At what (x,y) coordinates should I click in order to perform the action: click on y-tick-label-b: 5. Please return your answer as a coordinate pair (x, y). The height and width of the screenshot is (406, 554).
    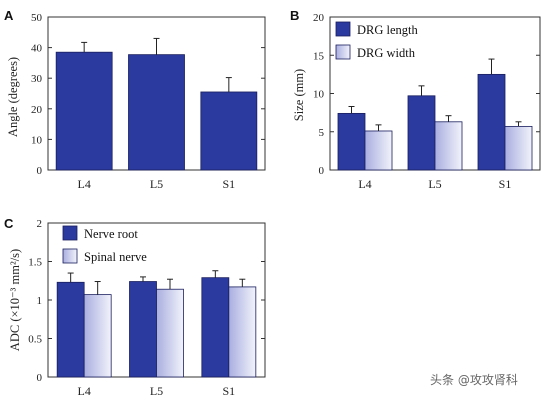
    Looking at the image, I should click on (322, 133).